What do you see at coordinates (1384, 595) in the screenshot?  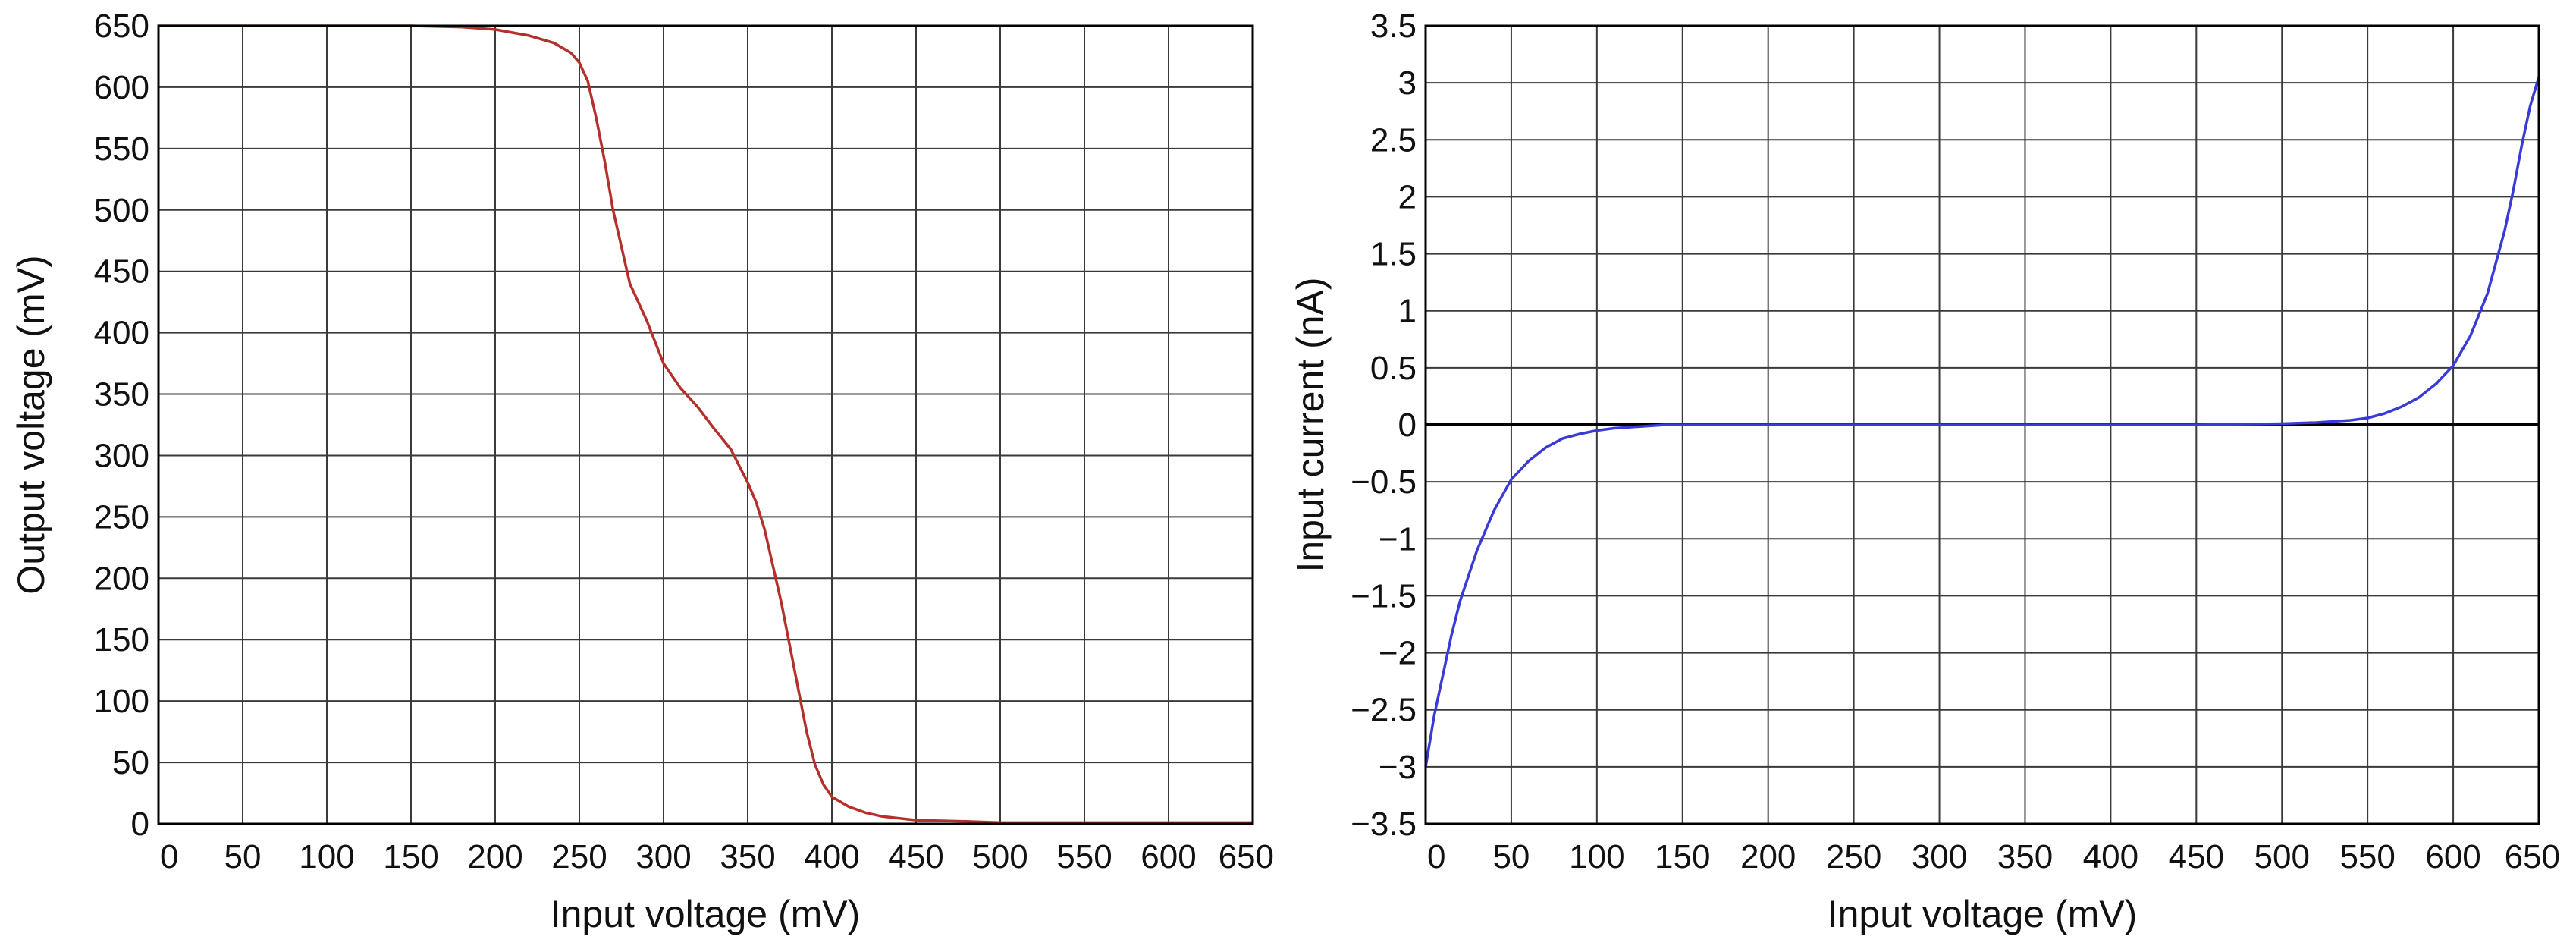 I see `y-tick-label: −1.5` at bounding box center [1384, 595].